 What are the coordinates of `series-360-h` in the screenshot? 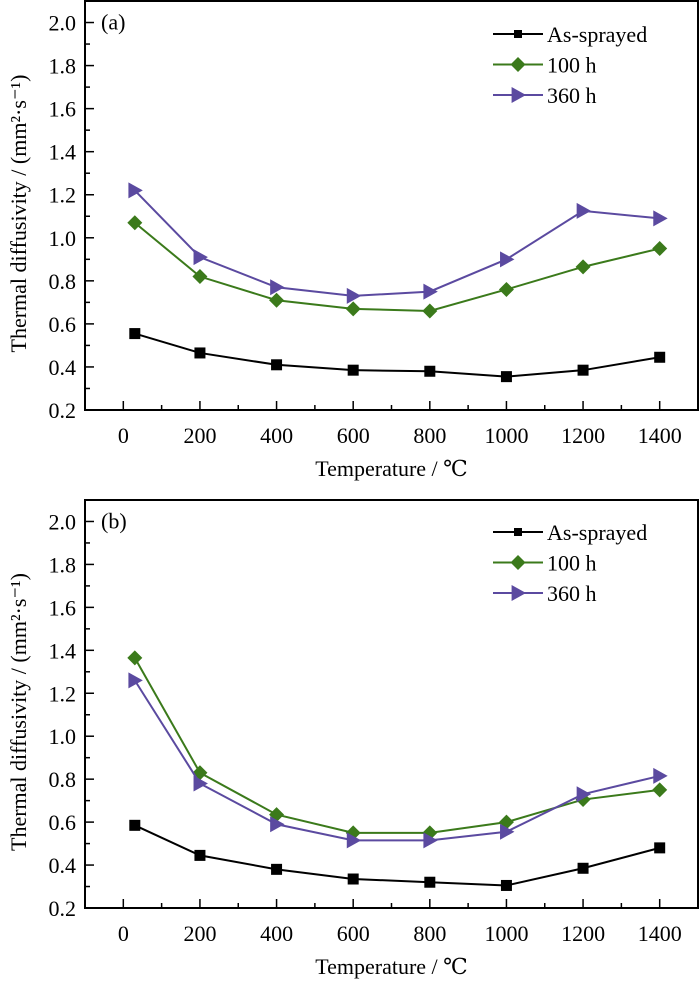 It's located at (398, 760).